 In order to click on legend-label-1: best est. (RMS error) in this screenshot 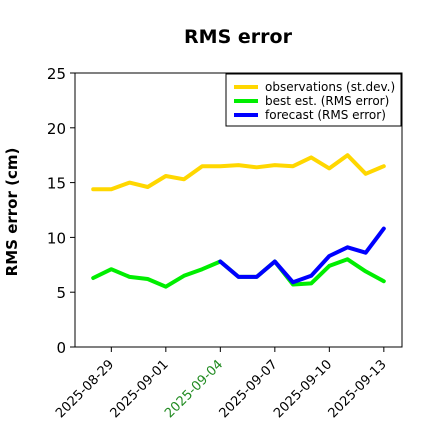, I will do `click(327, 101)`.